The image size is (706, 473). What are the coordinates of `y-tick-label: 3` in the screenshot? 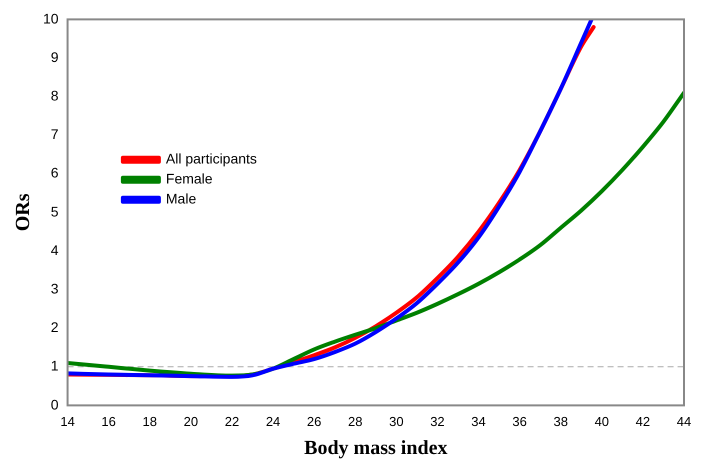 It's located at (54, 288).